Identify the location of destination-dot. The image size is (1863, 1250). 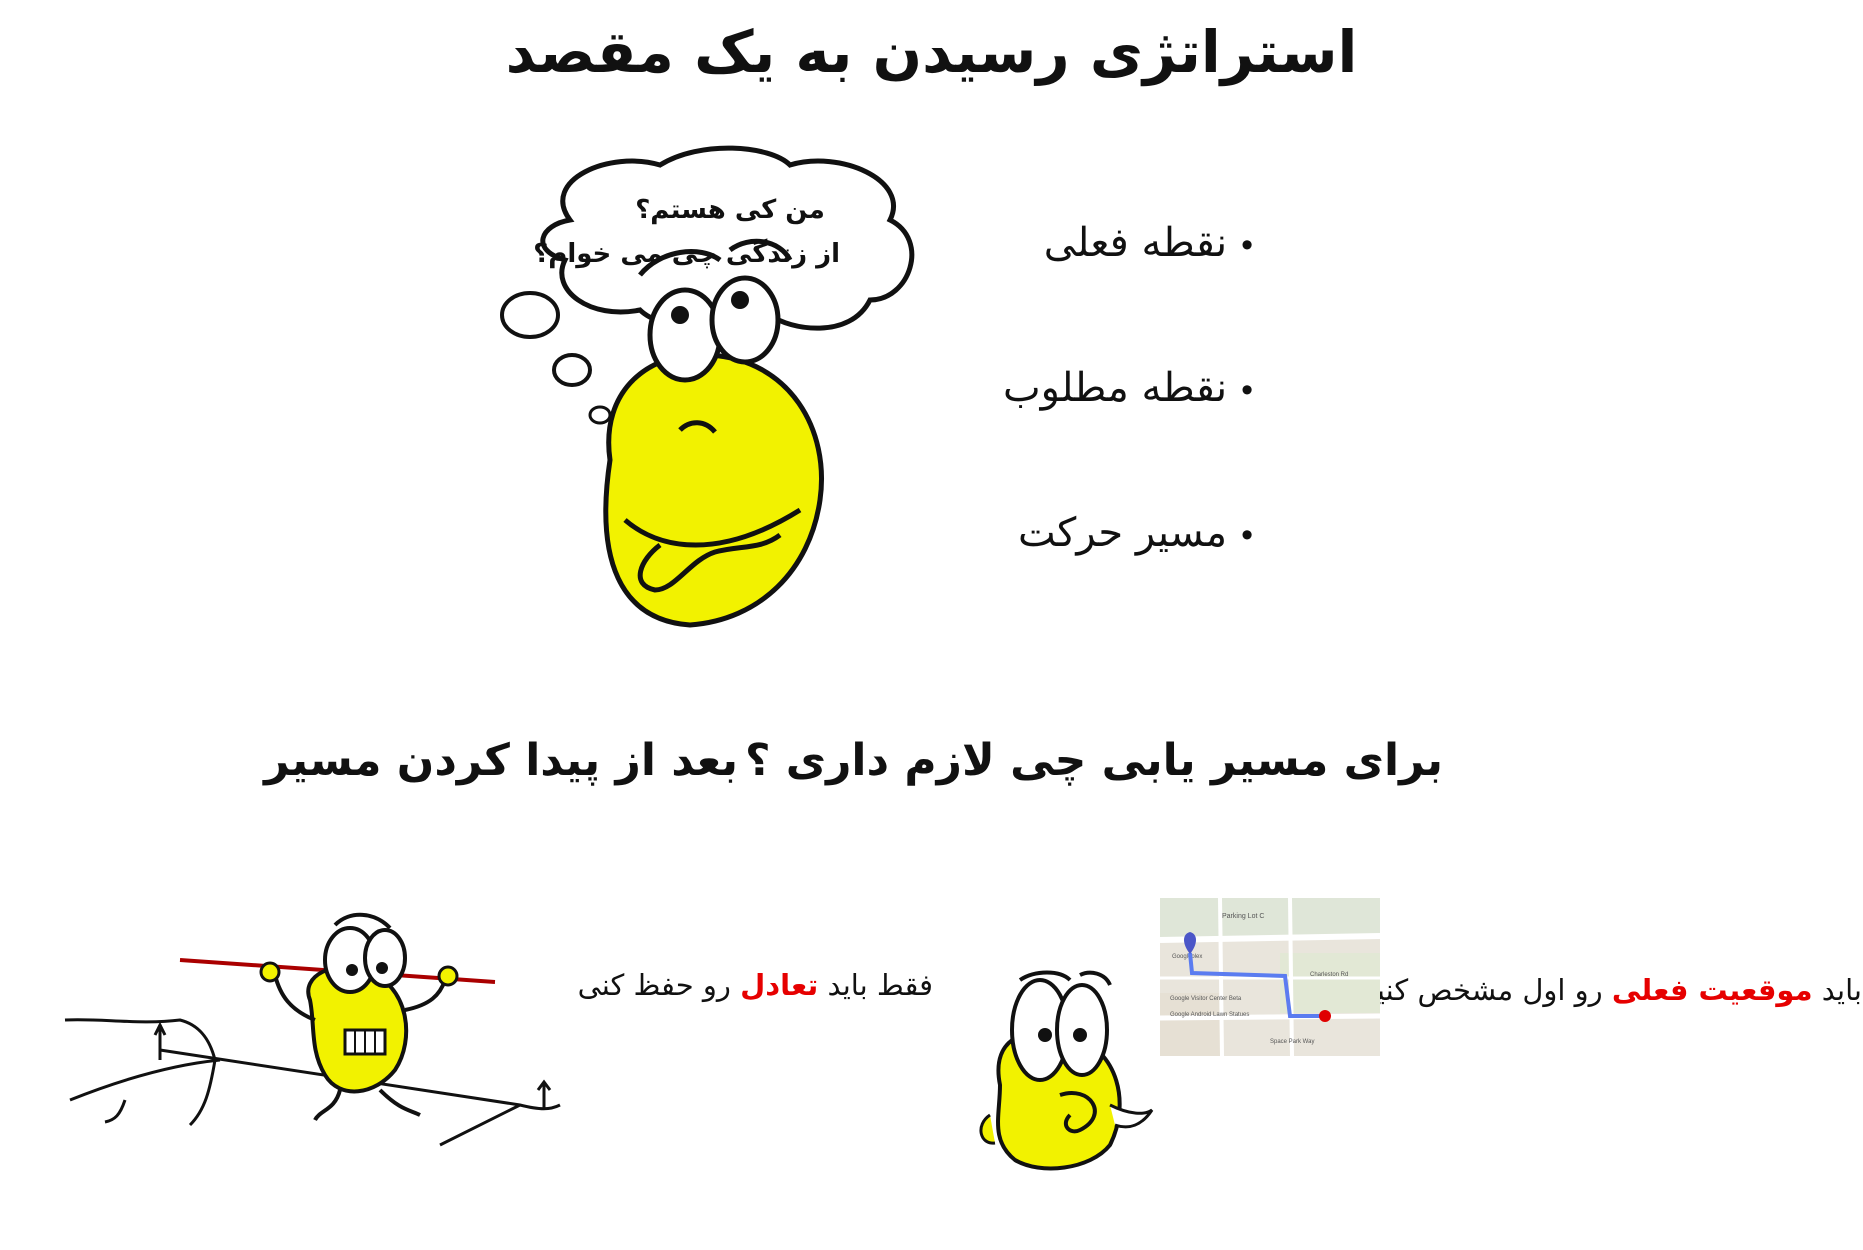
(1325, 1016).